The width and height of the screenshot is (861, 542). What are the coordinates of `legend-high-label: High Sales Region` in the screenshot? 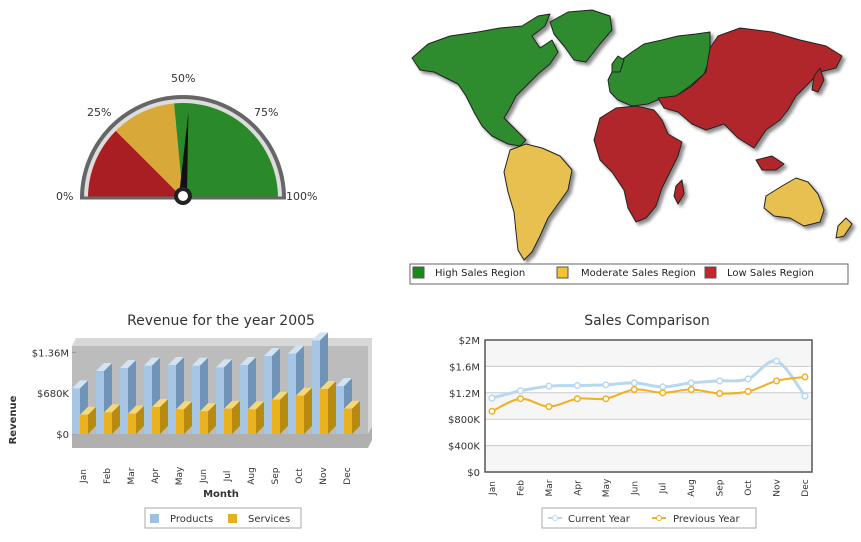 It's located at (480, 273).